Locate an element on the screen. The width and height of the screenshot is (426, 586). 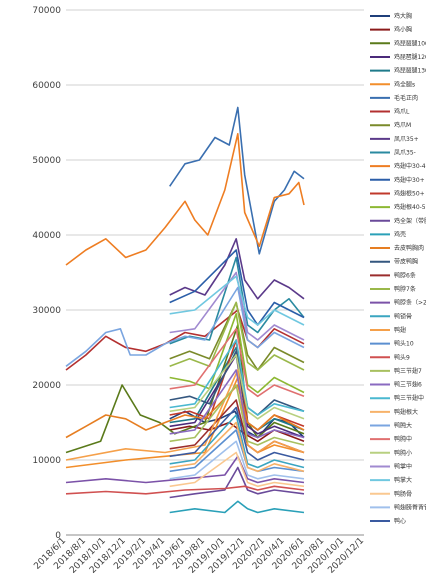
legend-label: 鸭翅膀脊背管 is located at coordinates (410, 507).